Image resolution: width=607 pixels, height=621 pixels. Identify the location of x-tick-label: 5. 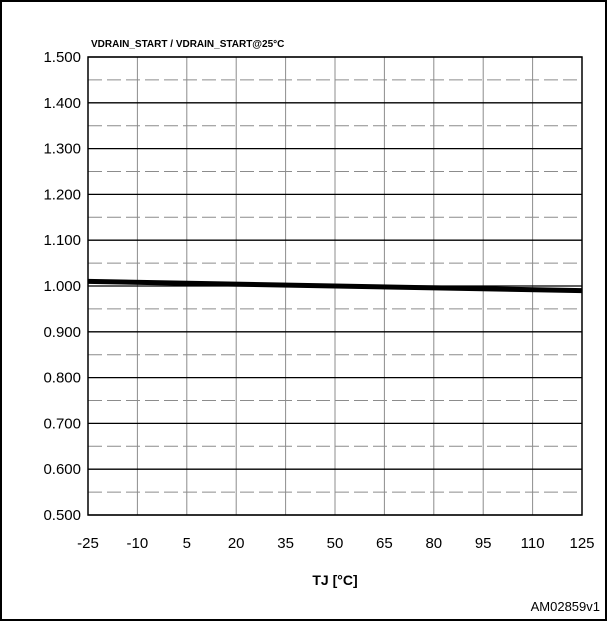
(187, 543).